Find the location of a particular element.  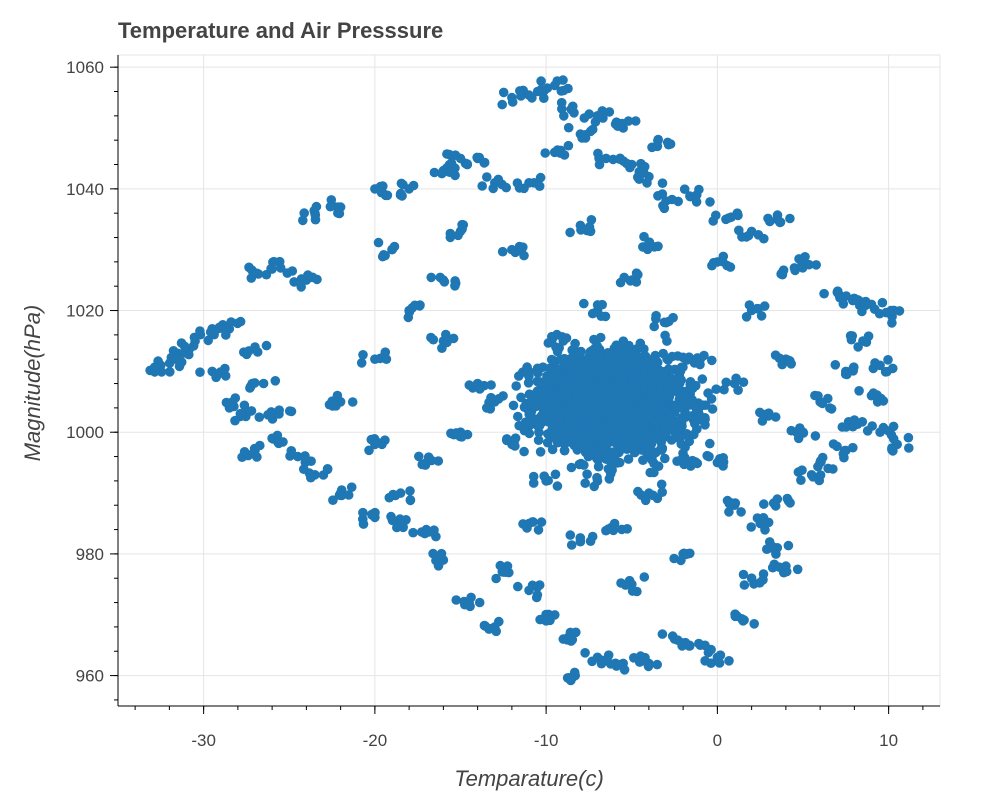

chart-title: Temperature and Air Presssure is located at coordinates (281, 30).